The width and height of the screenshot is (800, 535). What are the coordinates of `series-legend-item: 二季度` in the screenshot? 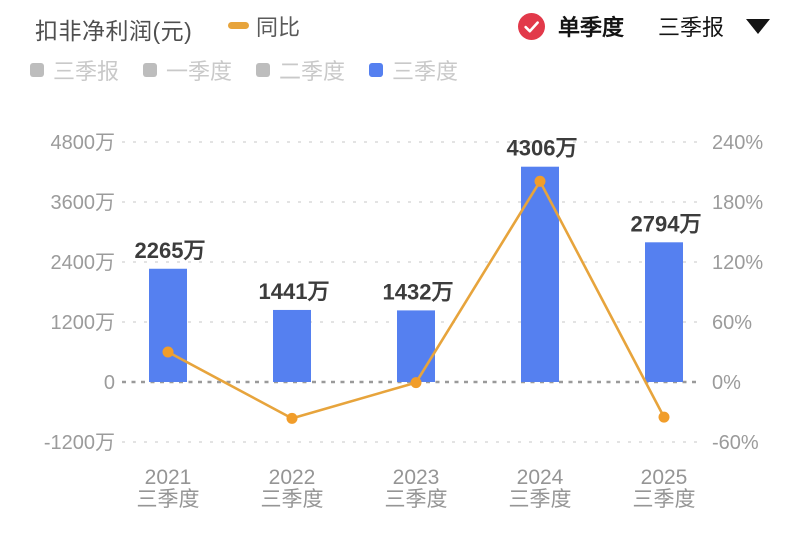 It's located at (300, 70).